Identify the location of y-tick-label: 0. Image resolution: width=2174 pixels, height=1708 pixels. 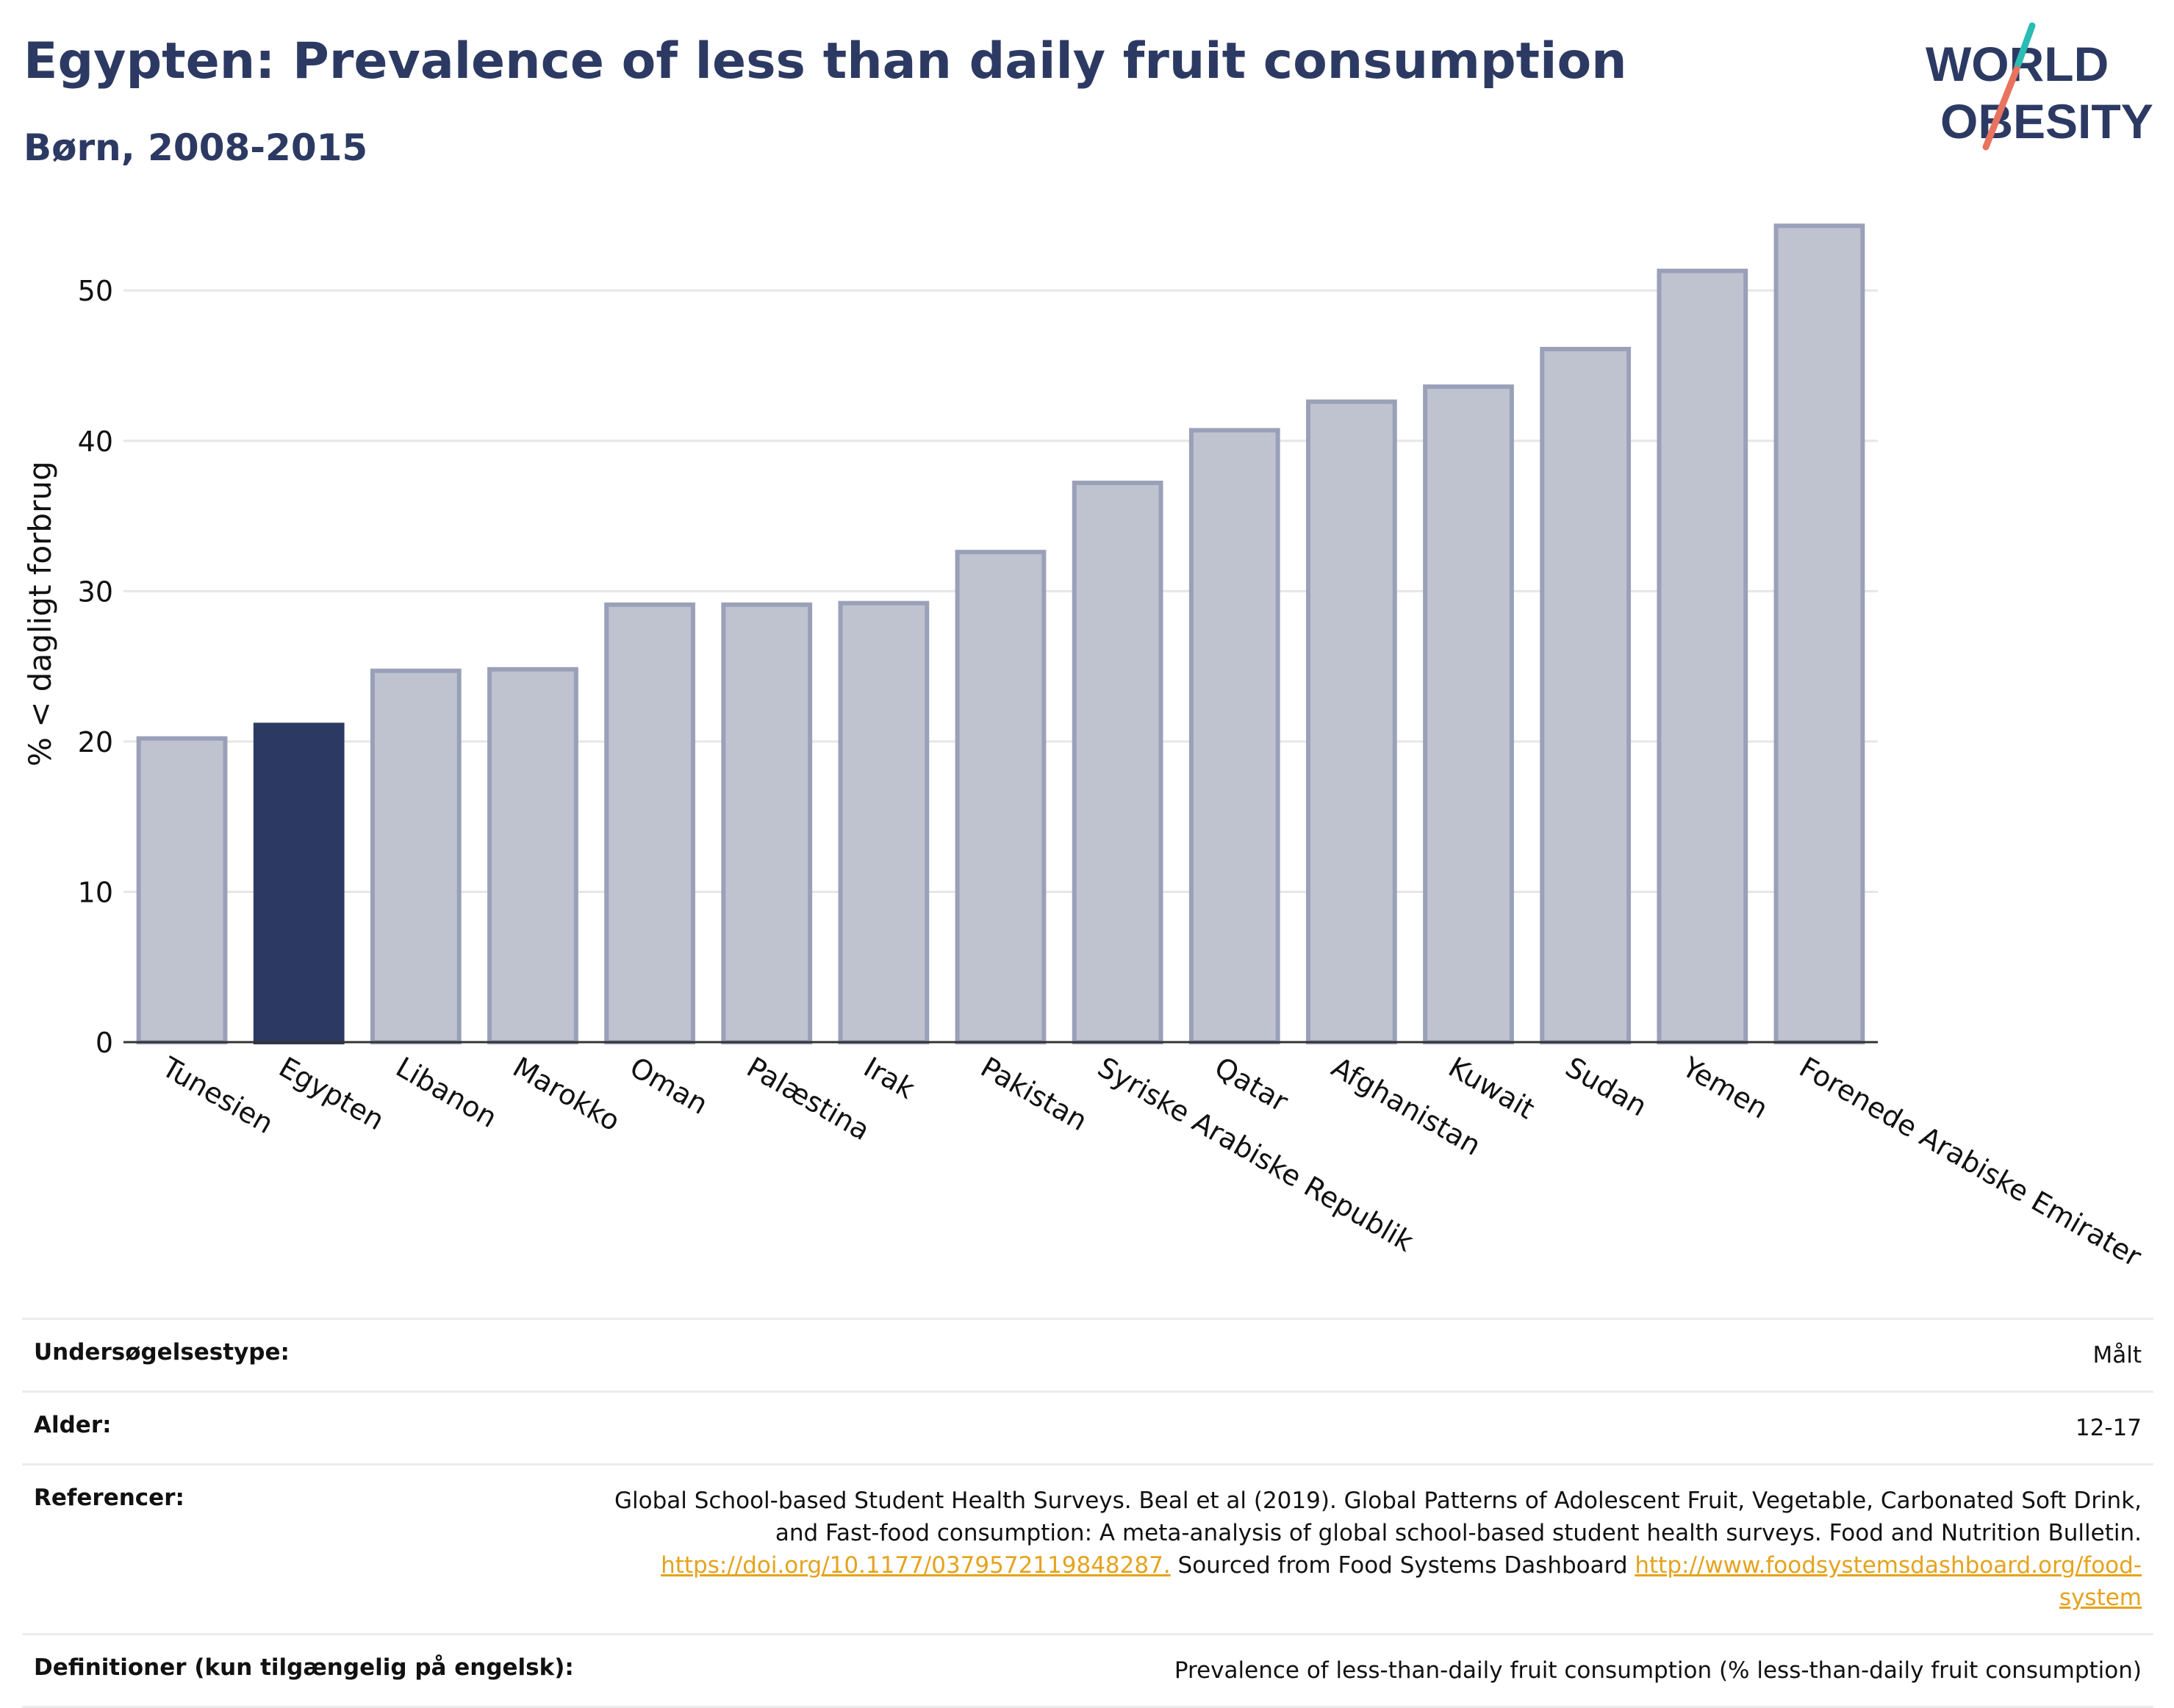
(104, 1043).